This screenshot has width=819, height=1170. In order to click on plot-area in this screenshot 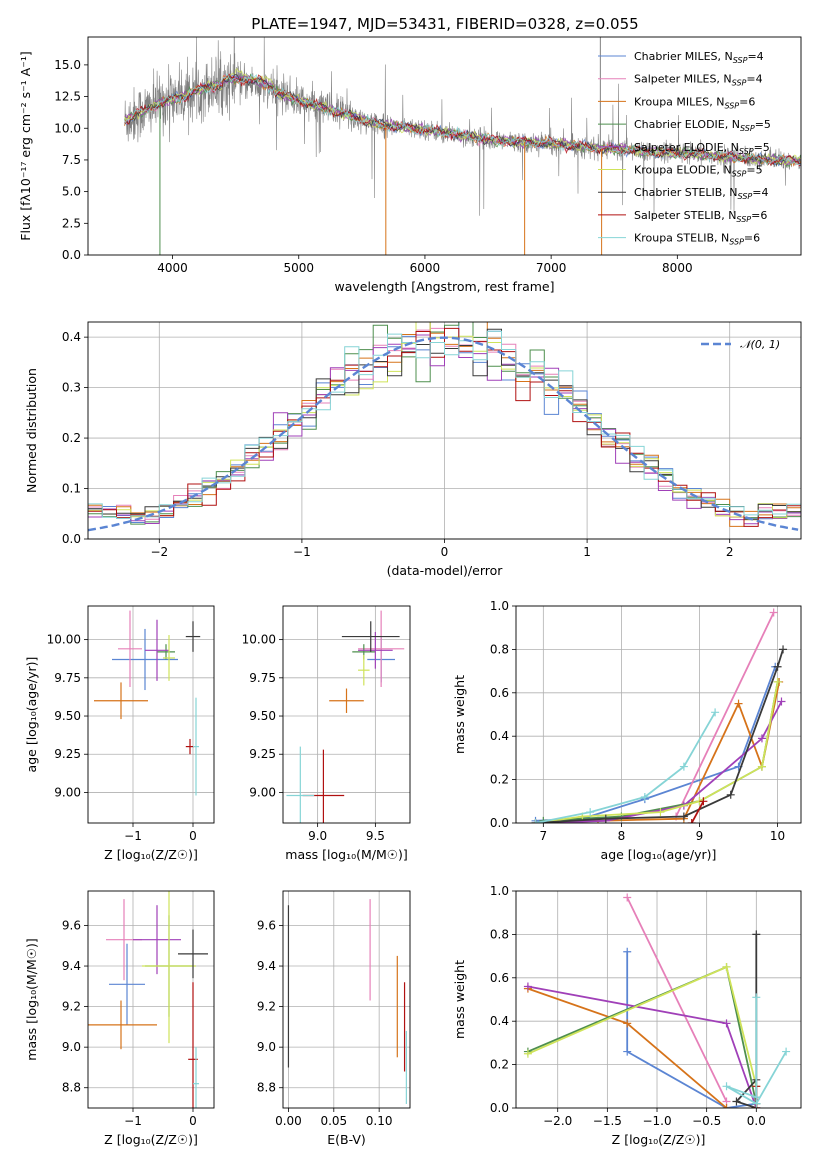, I will do `click(345, 716)`.